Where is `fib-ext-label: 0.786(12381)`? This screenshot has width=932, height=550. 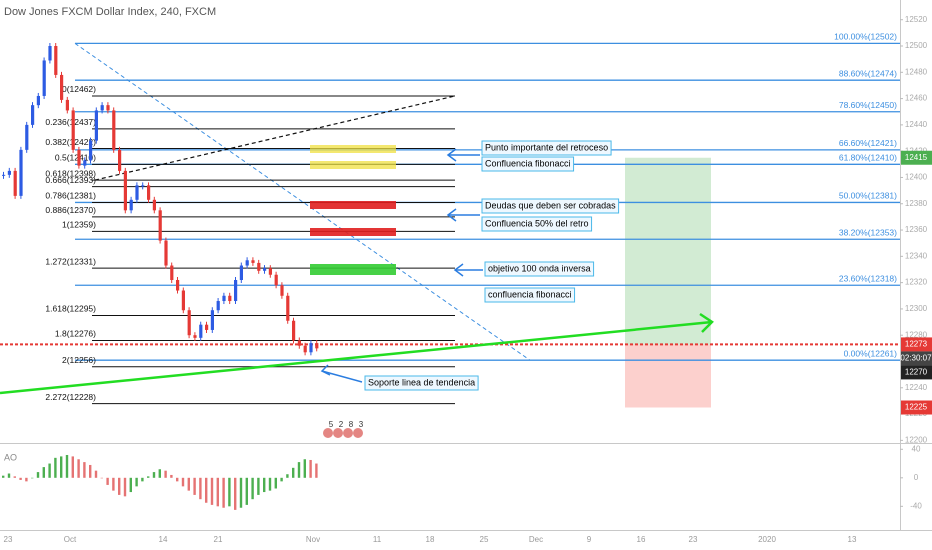 fib-ext-label: 0.786(12381) is located at coordinates (70, 196).